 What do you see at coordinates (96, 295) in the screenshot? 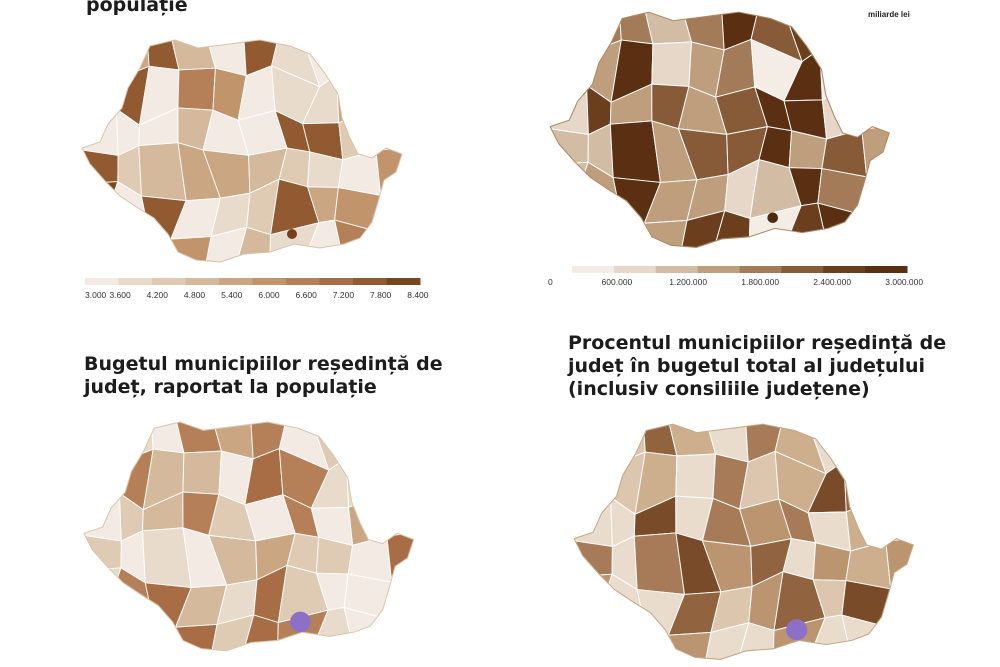
I see `legend-tick-label: 3.000` at bounding box center [96, 295].